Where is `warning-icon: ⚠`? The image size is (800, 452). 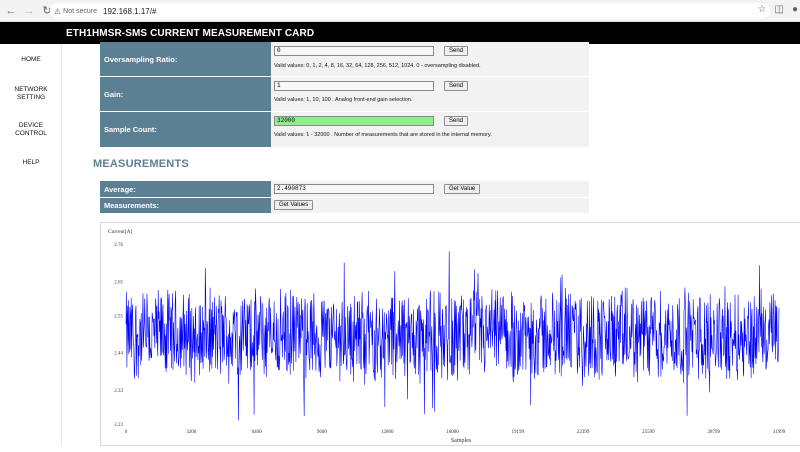 warning-icon: ⚠ is located at coordinates (58, 11).